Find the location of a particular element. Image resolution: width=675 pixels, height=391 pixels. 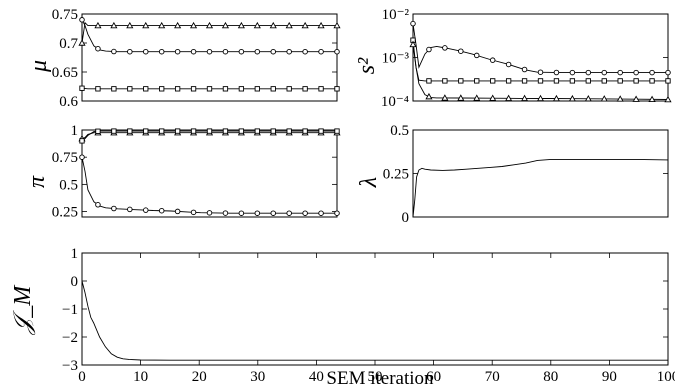

y-tick-label: 0.25 is located at coordinates (65, 213).